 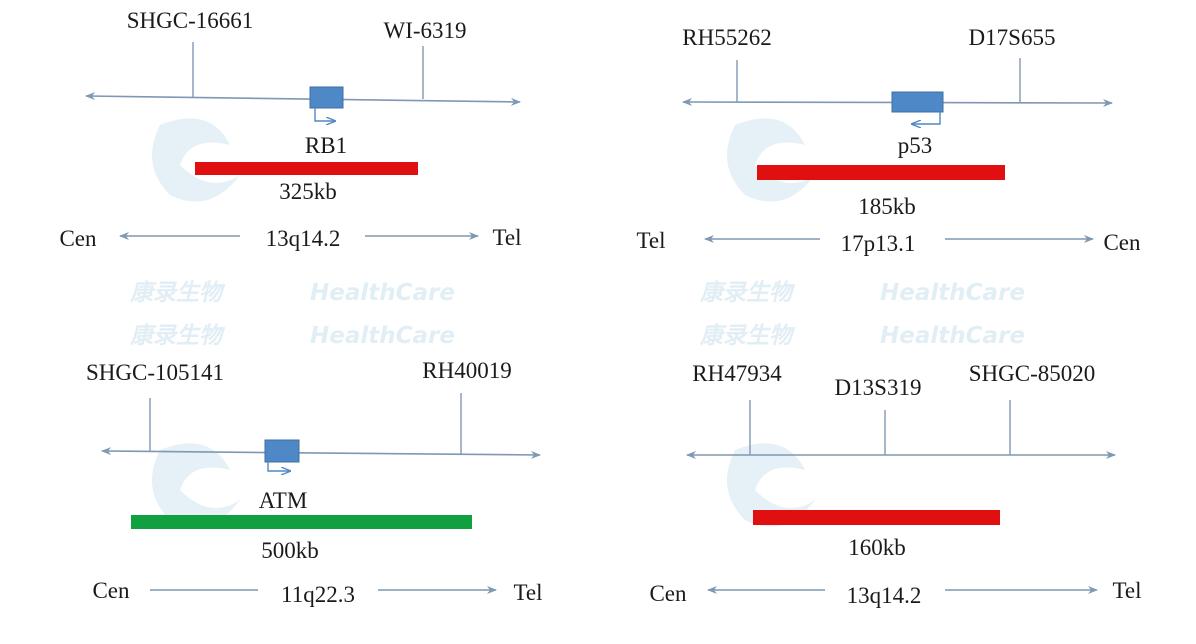 What do you see at coordinates (650, 240) in the screenshot?
I see `left-end-label: Tel` at bounding box center [650, 240].